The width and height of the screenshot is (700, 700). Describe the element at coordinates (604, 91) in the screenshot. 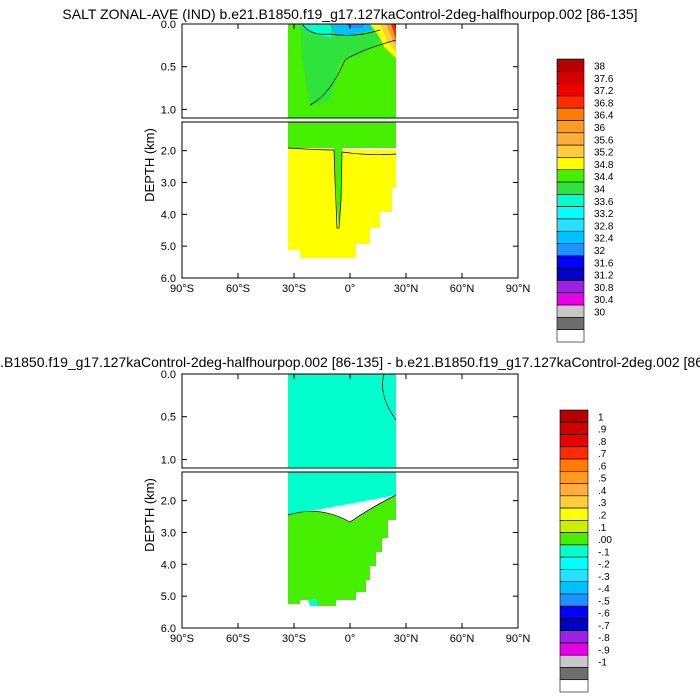

I see `colorbar-label: 37.2` at that location.